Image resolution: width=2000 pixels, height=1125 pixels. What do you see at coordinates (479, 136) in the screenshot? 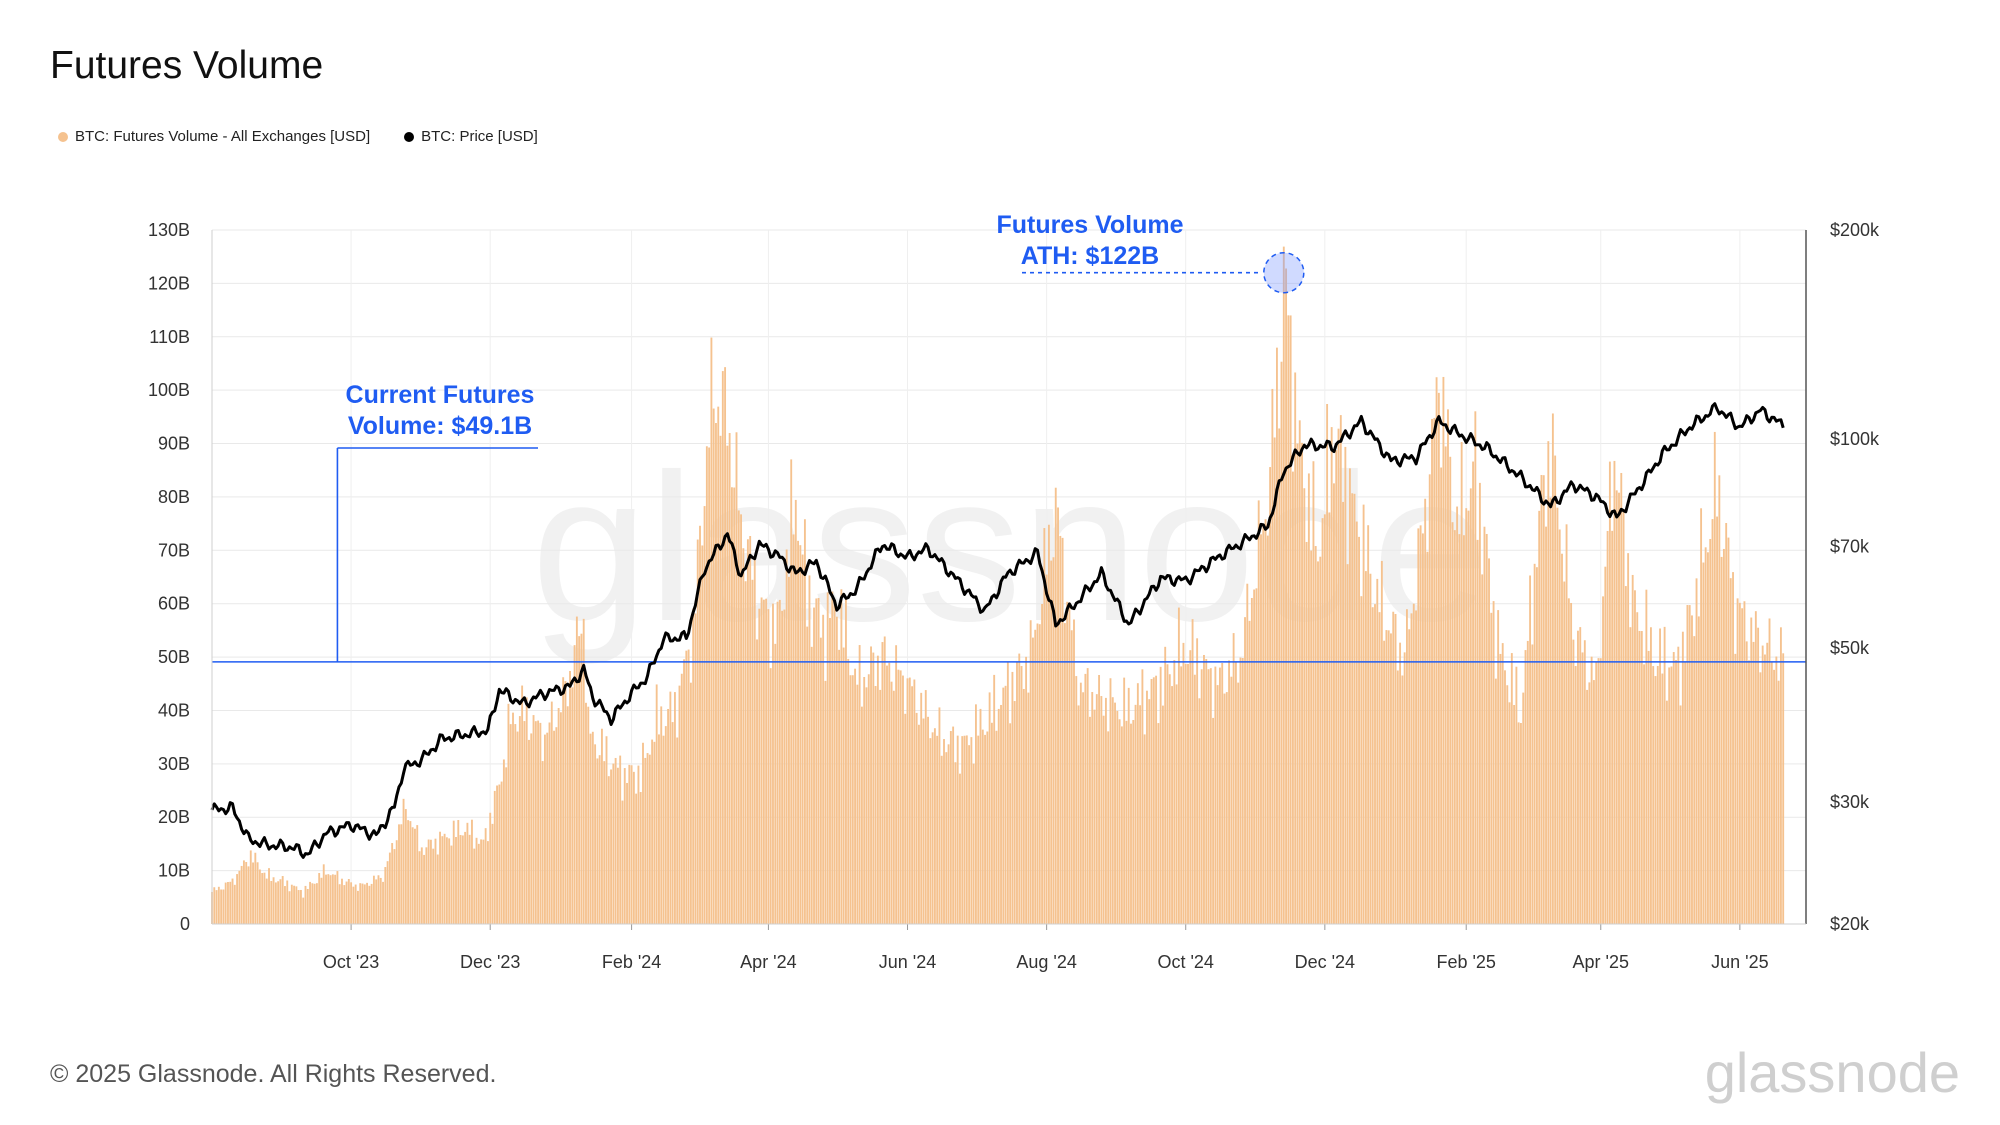
I see `legend-label-price: BTC: Price [USD]` at bounding box center [479, 136].